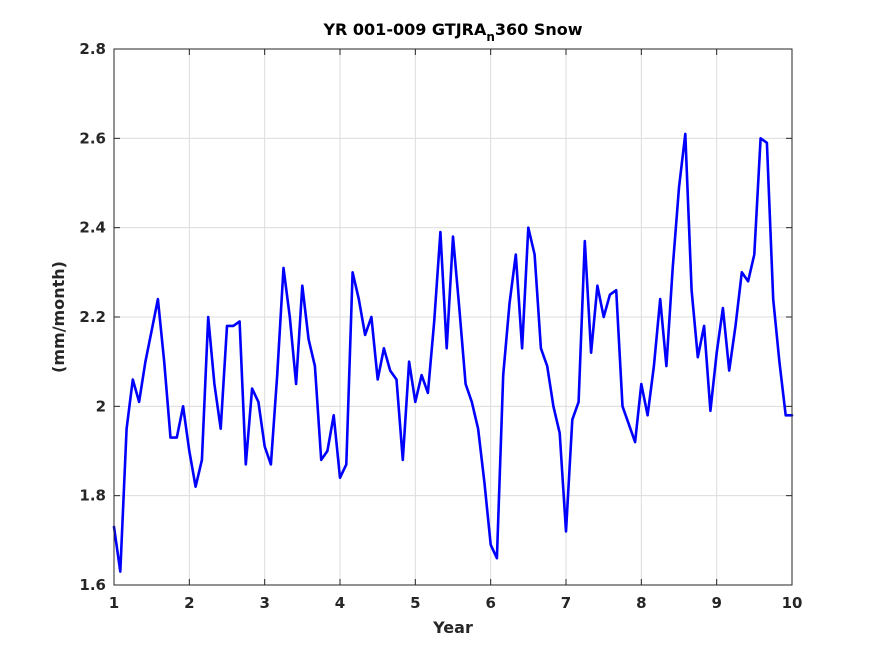  Describe the element at coordinates (539, 29) in the screenshot. I see `title-suffix: 360 Snow` at that location.